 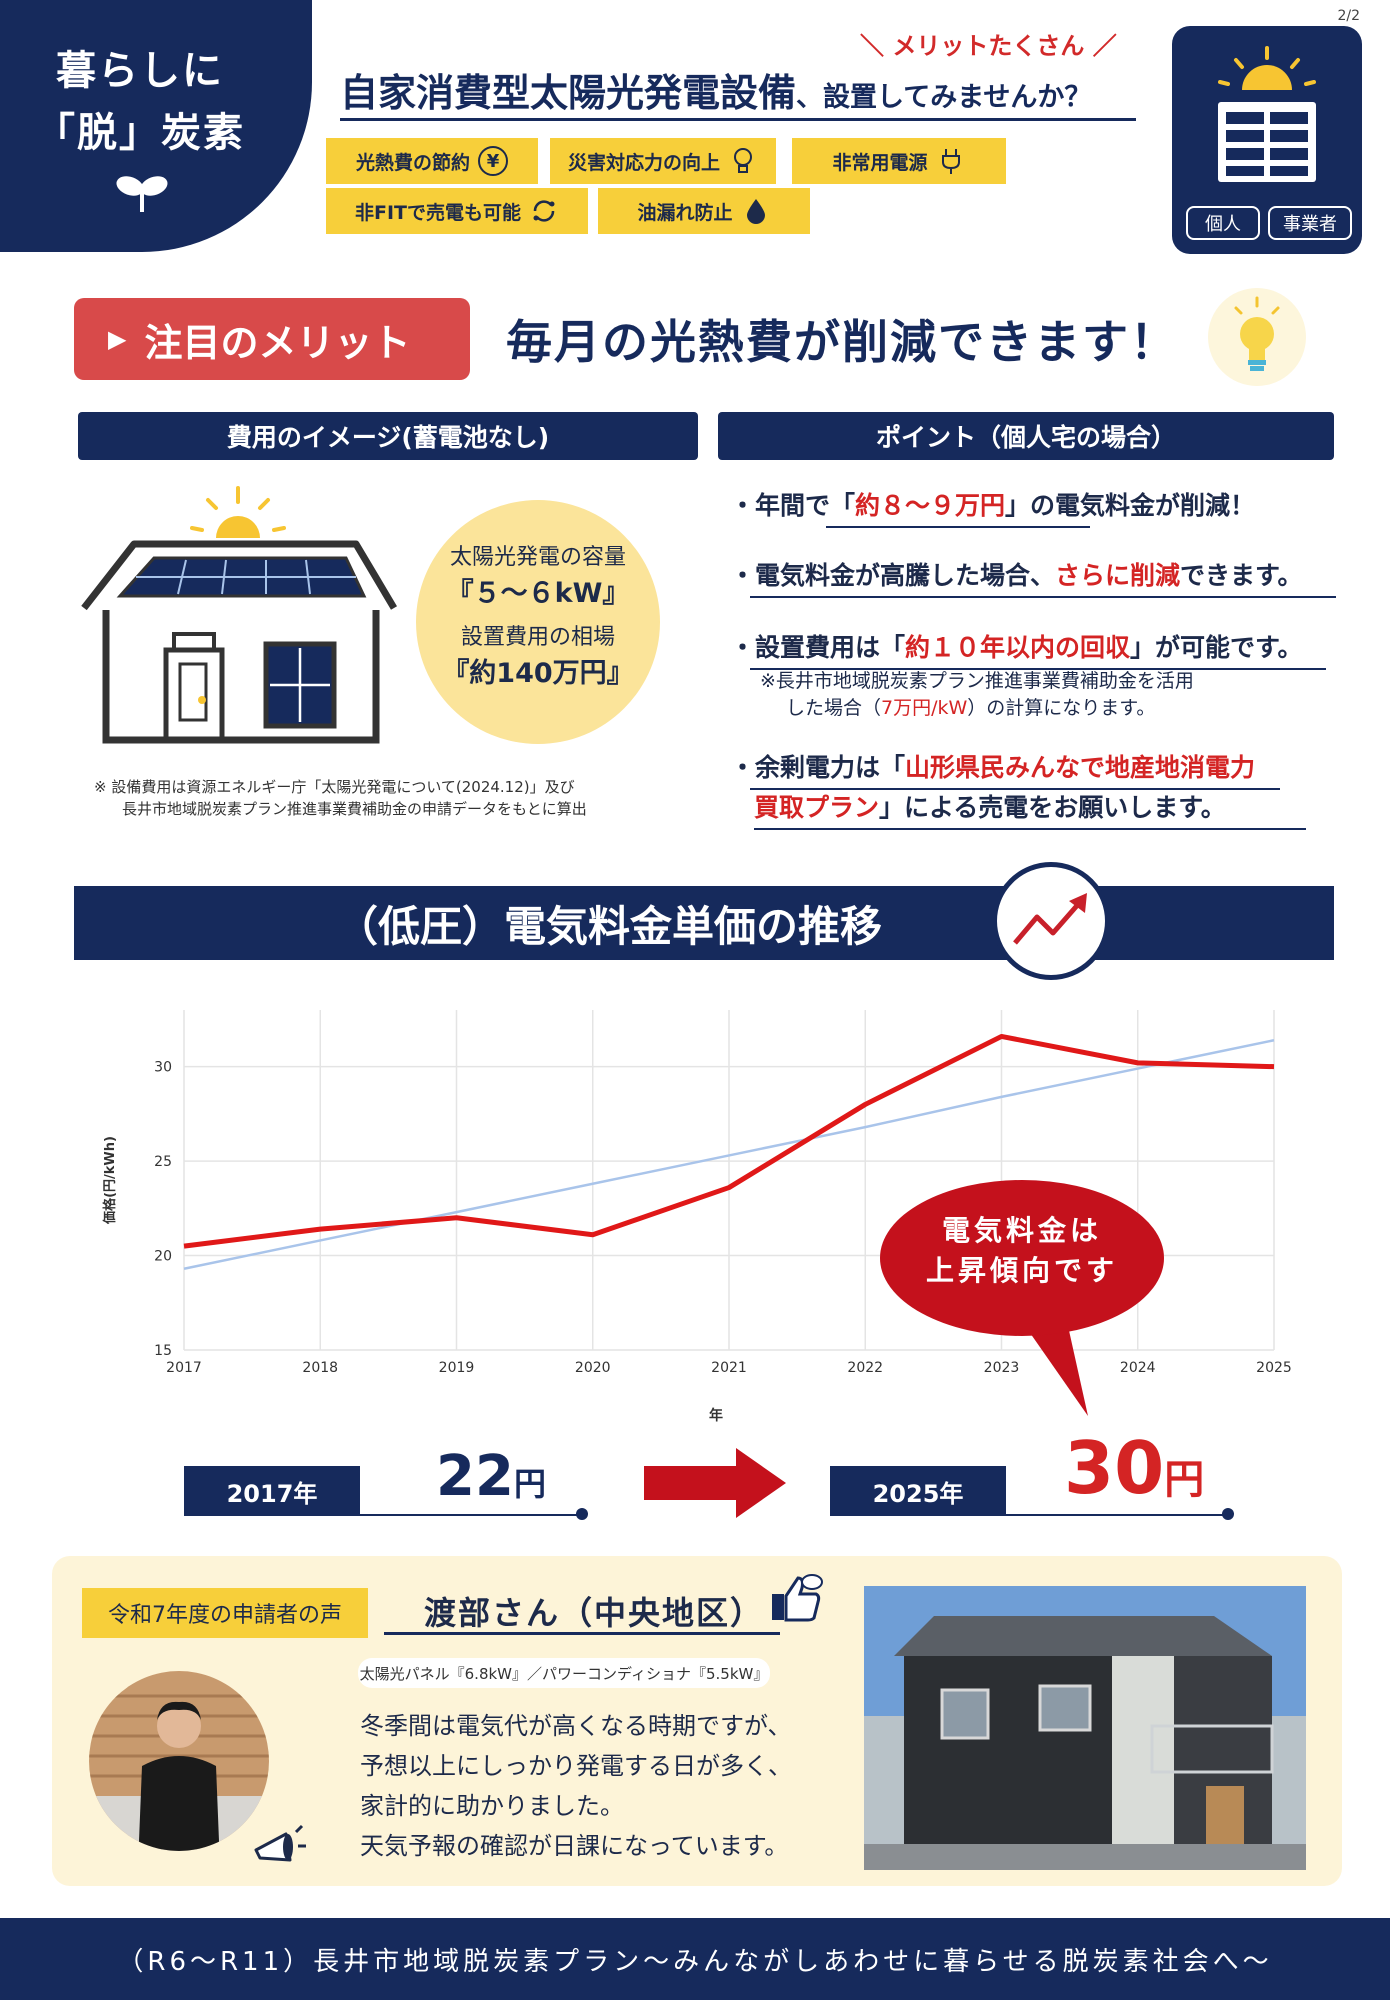 What do you see at coordinates (977, 681) in the screenshot?
I see `point-3-note-line-1: ※長井市地域脱炭素プラン推進事業費補助金を活用` at bounding box center [977, 681].